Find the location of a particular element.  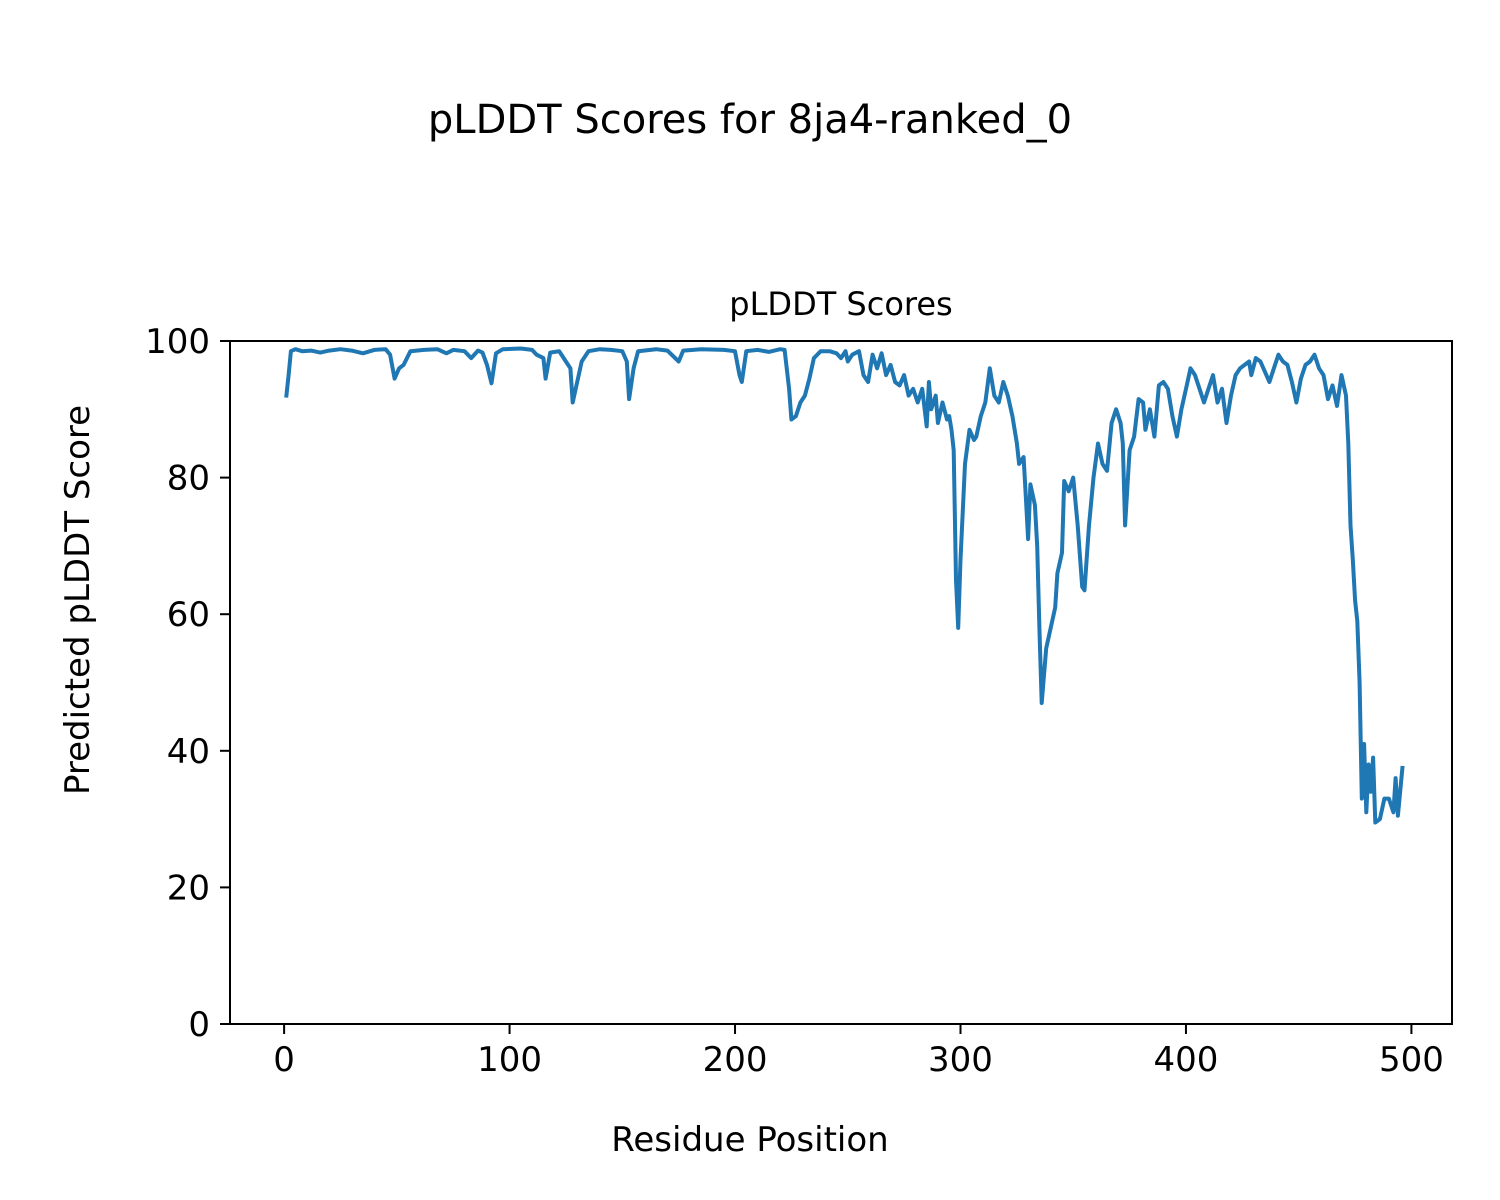

y-tick-label: 0 is located at coordinates (199, 1025).